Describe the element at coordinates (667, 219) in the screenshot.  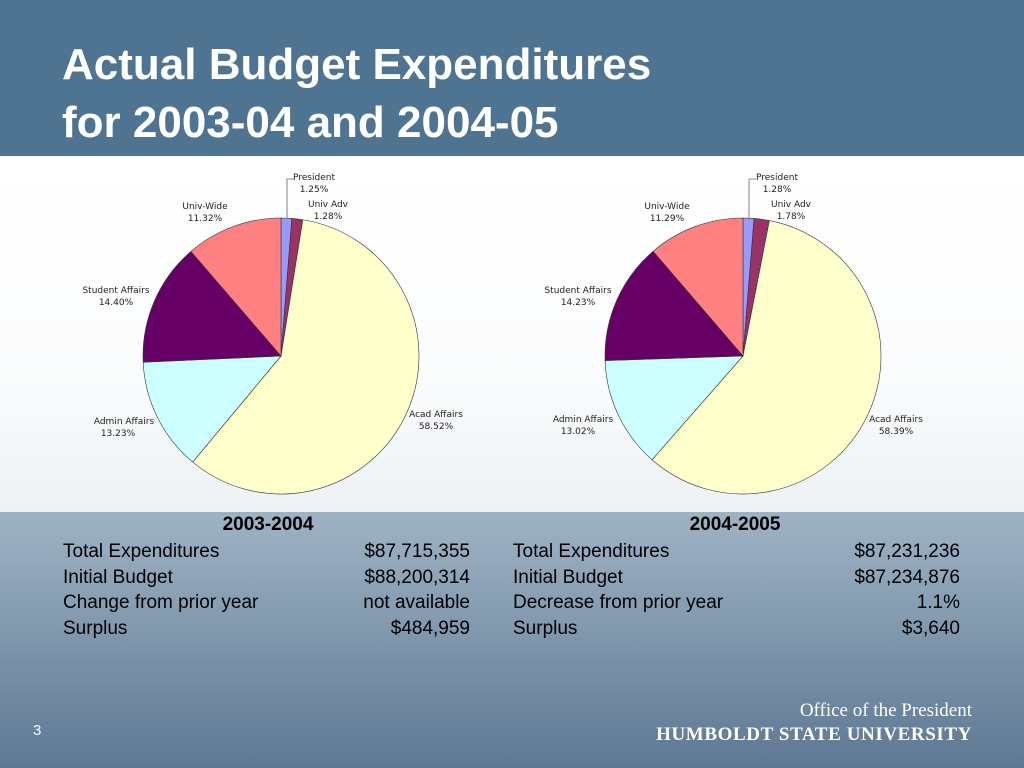
I see `slice-value-label: 11.29%` at that location.